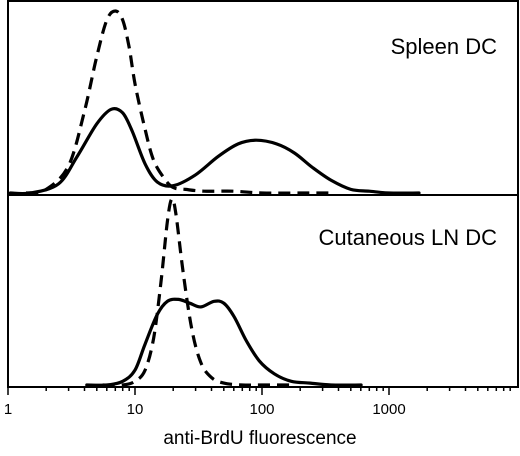 This screenshot has width=520, height=456. What do you see at coordinates (388, 409) in the screenshot?
I see `x-tick-label: 1000` at bounding box center [388, 409].